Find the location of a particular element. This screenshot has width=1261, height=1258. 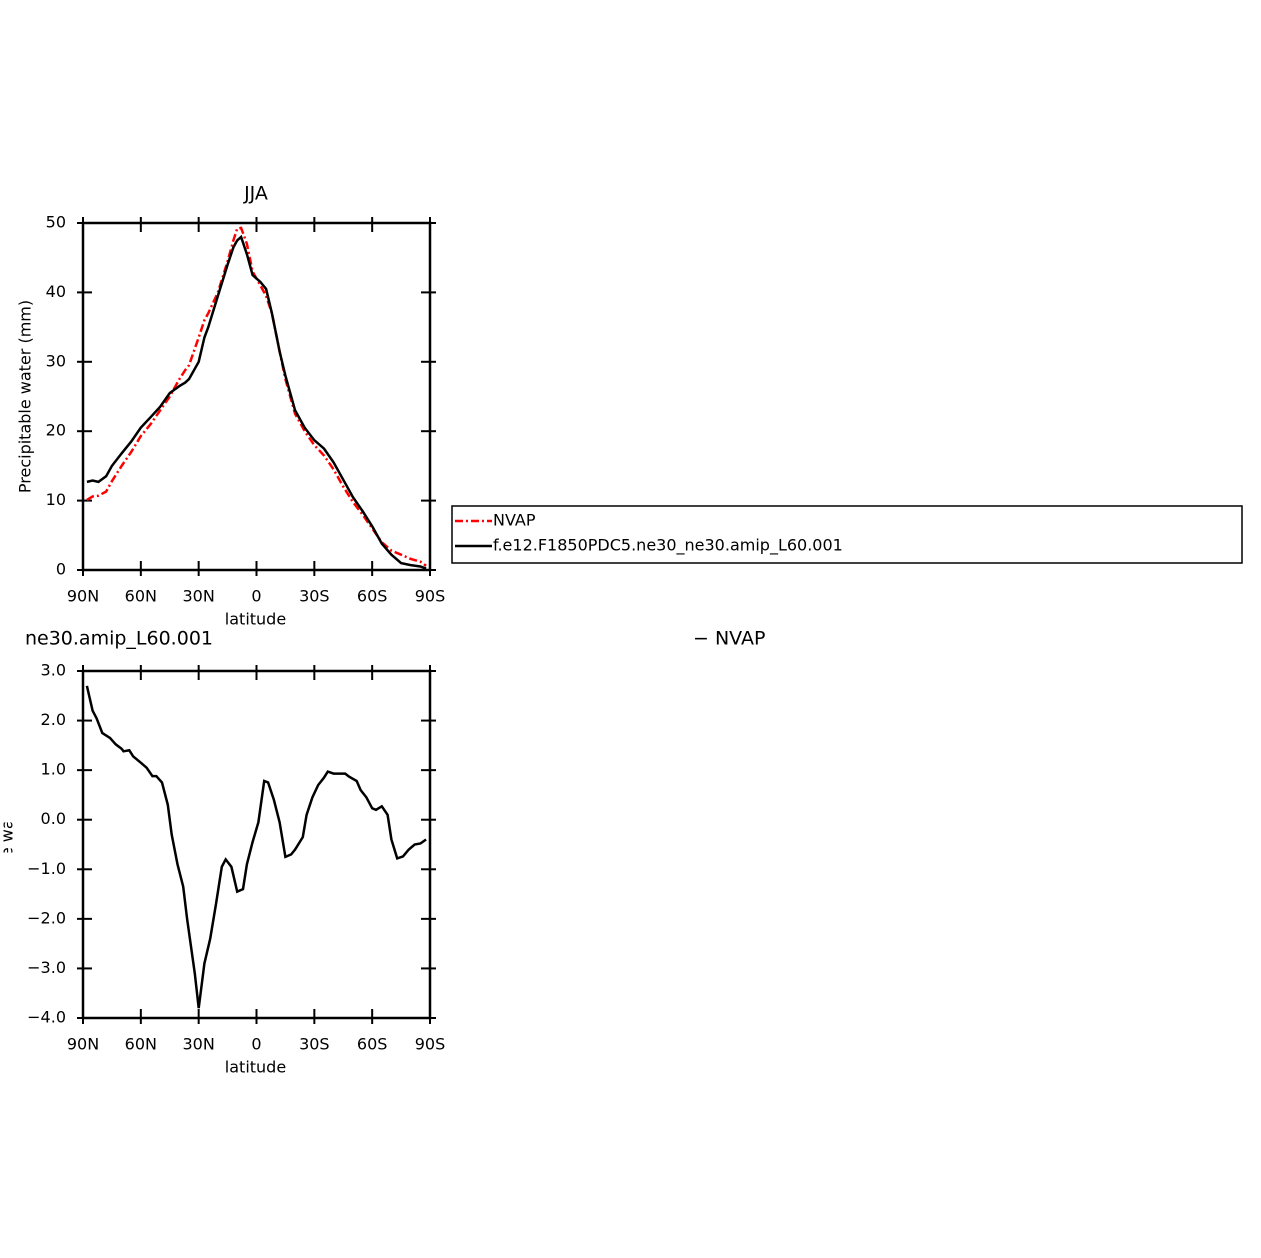

y-tick-label: 2.0 is located at coordinates (53, 719).